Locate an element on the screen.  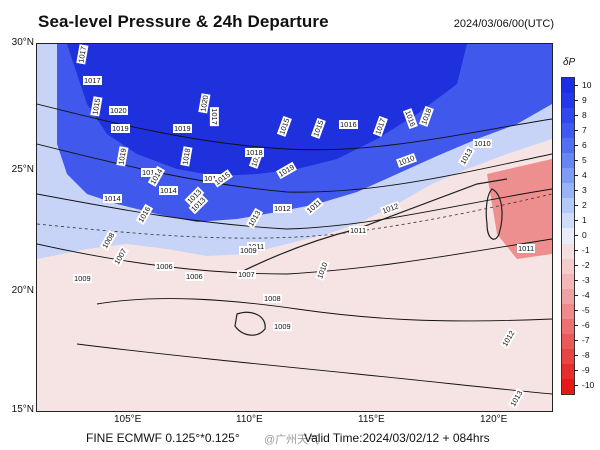
colorbar-label: 2 is located at coordinates (584, 204).